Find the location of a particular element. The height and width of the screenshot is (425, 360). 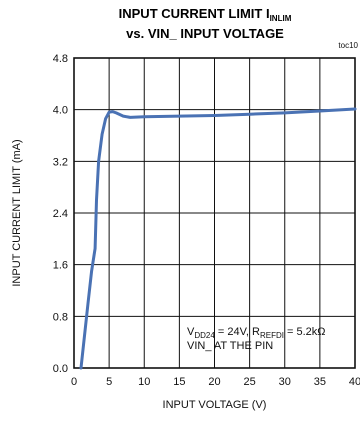

x-tick-label: 5 is located at coordinates (109, 382).